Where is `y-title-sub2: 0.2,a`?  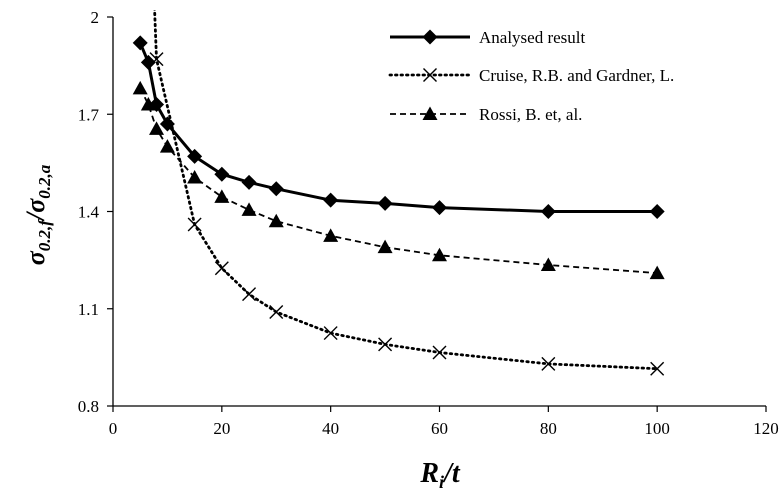 y-title-sub2: 0.2,a is located at coordinates (44, 181).